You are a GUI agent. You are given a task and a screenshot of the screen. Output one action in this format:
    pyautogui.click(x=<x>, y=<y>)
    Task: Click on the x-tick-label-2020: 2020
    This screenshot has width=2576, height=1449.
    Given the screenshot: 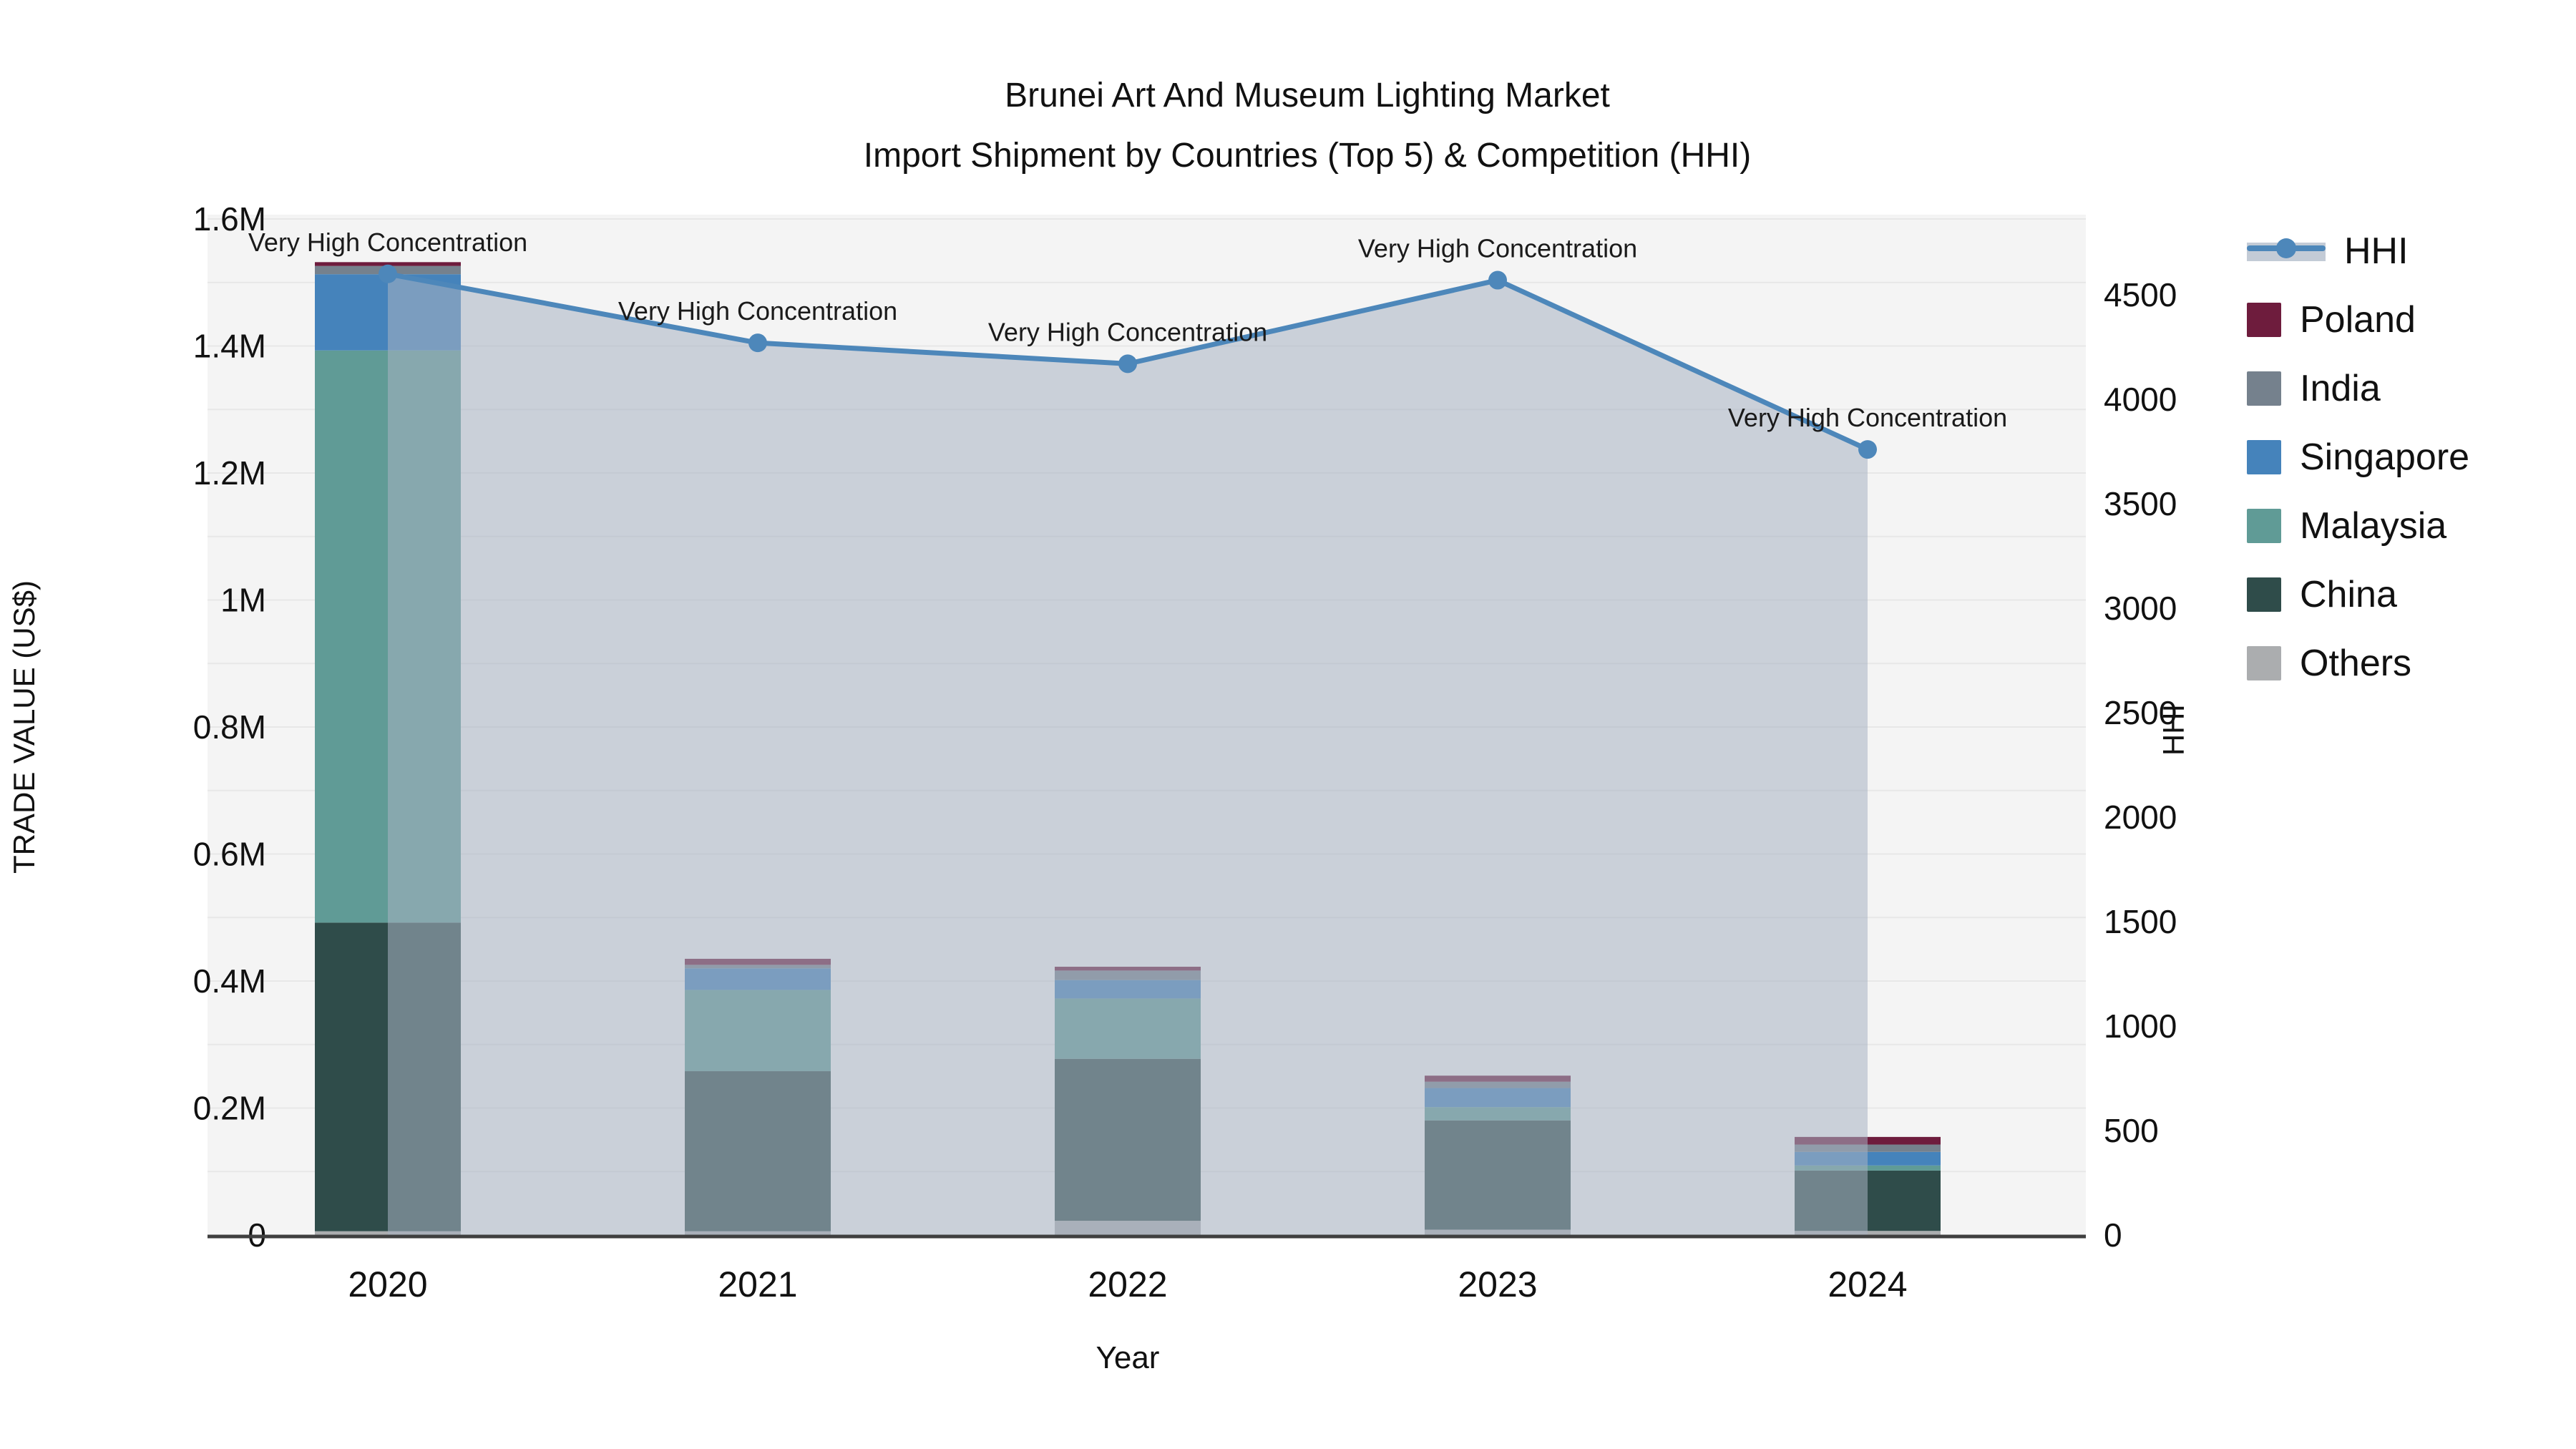 What is the action you would take?
    pyautogui.click(x=387, y=1284)
    